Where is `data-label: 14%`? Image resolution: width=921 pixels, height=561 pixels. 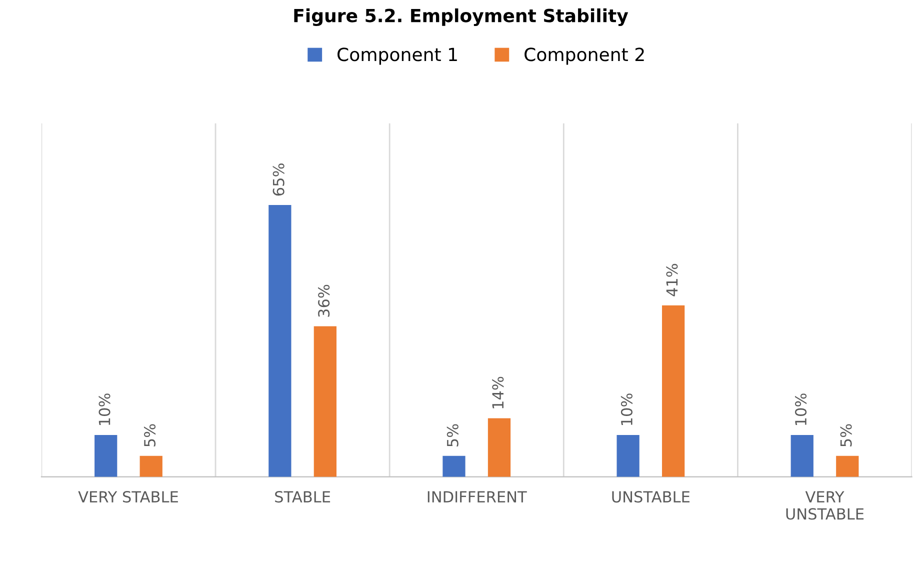 data-label: 14% is located at coordinates (498, 392).